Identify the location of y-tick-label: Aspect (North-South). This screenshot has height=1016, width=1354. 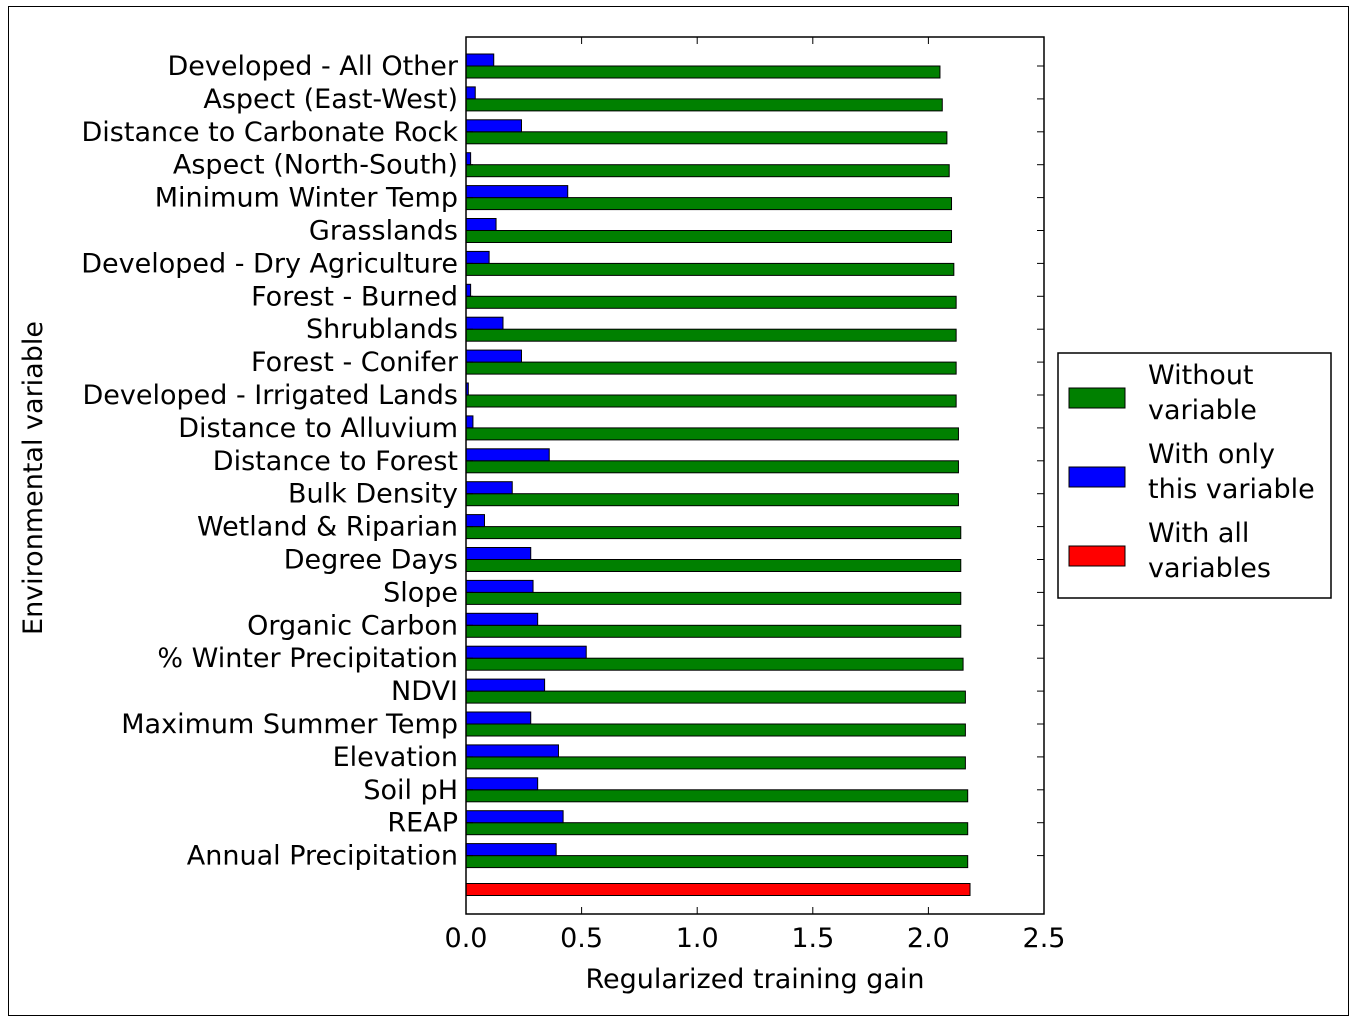
(315, 165).